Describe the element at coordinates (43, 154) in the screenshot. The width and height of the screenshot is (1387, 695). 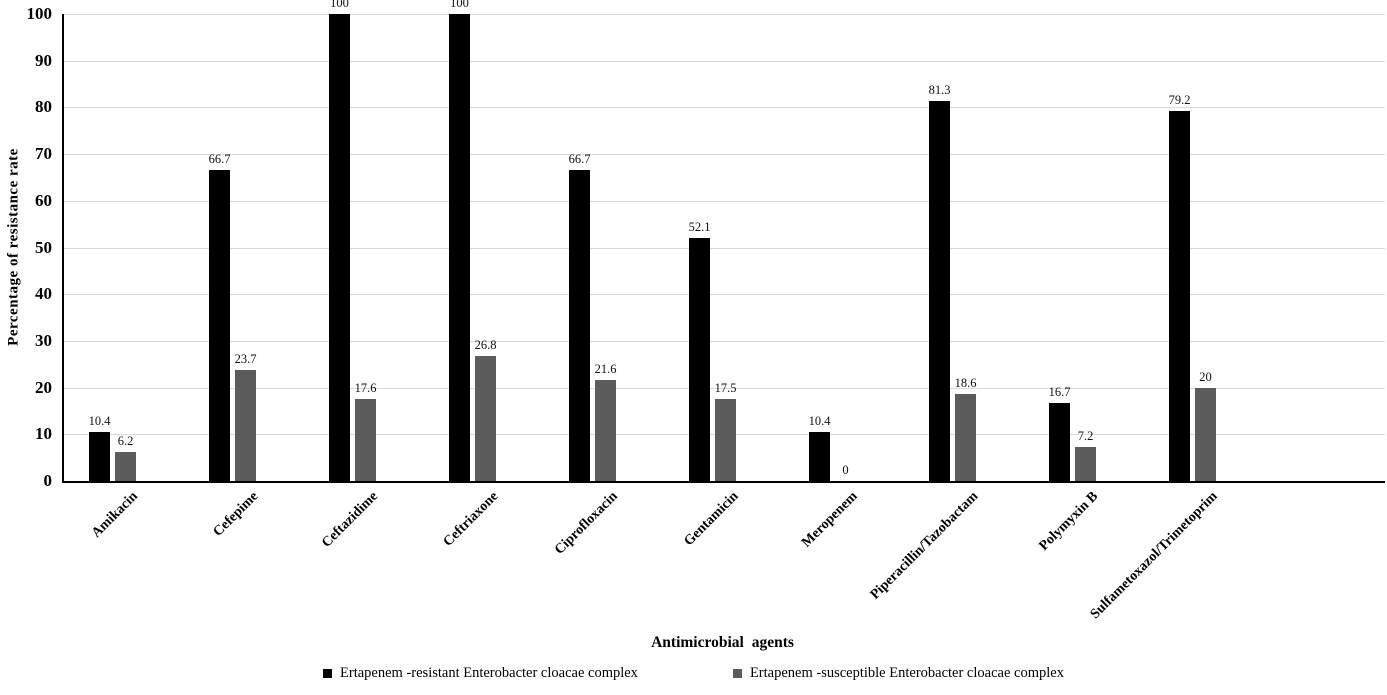
I see `y-tick-label: 70` at that location.